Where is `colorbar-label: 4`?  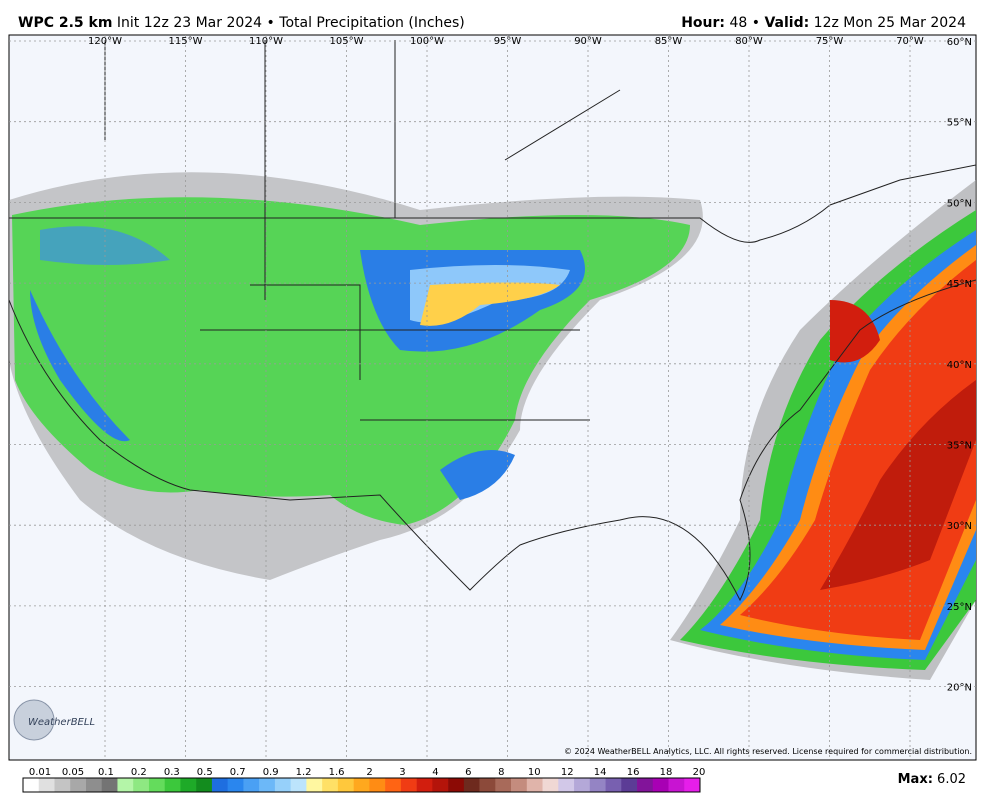 colorbar-label: 4 is located at coordinates (435, 772).